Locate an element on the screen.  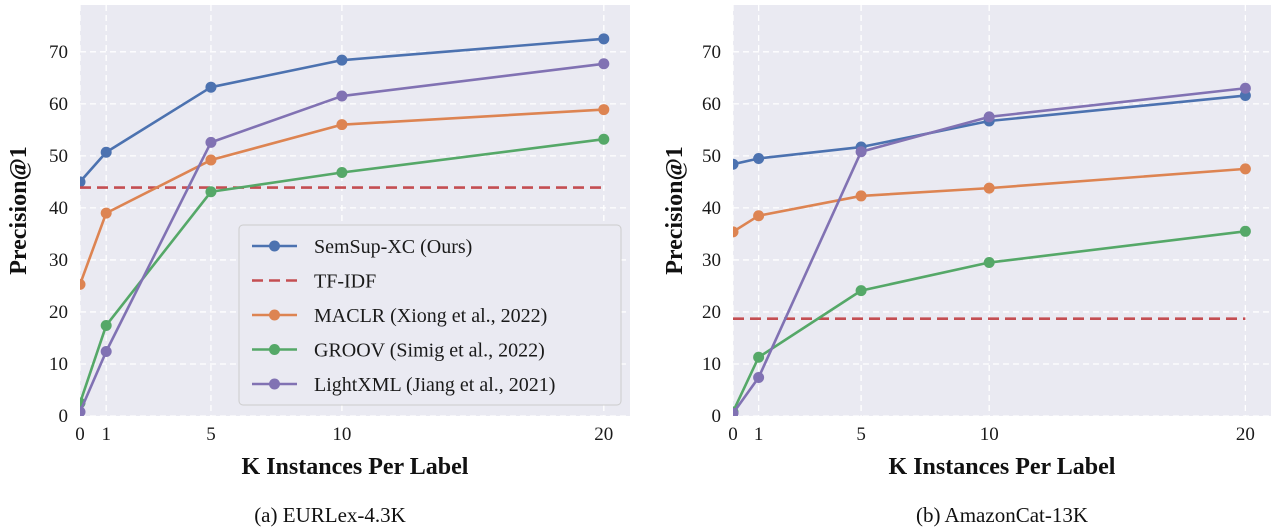
legend-marker-lightxml-jiang-et-al-2021 is located at coordinates (274, 384).